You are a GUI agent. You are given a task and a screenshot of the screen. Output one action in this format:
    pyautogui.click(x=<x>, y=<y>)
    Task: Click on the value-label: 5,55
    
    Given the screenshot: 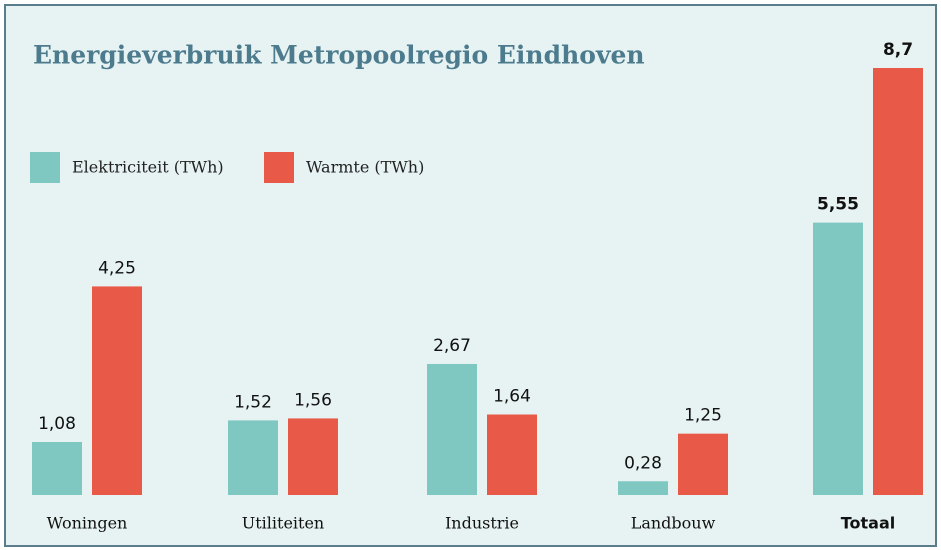 What is the action you would take?
    pyautogui.click(x=838, y=205)
    